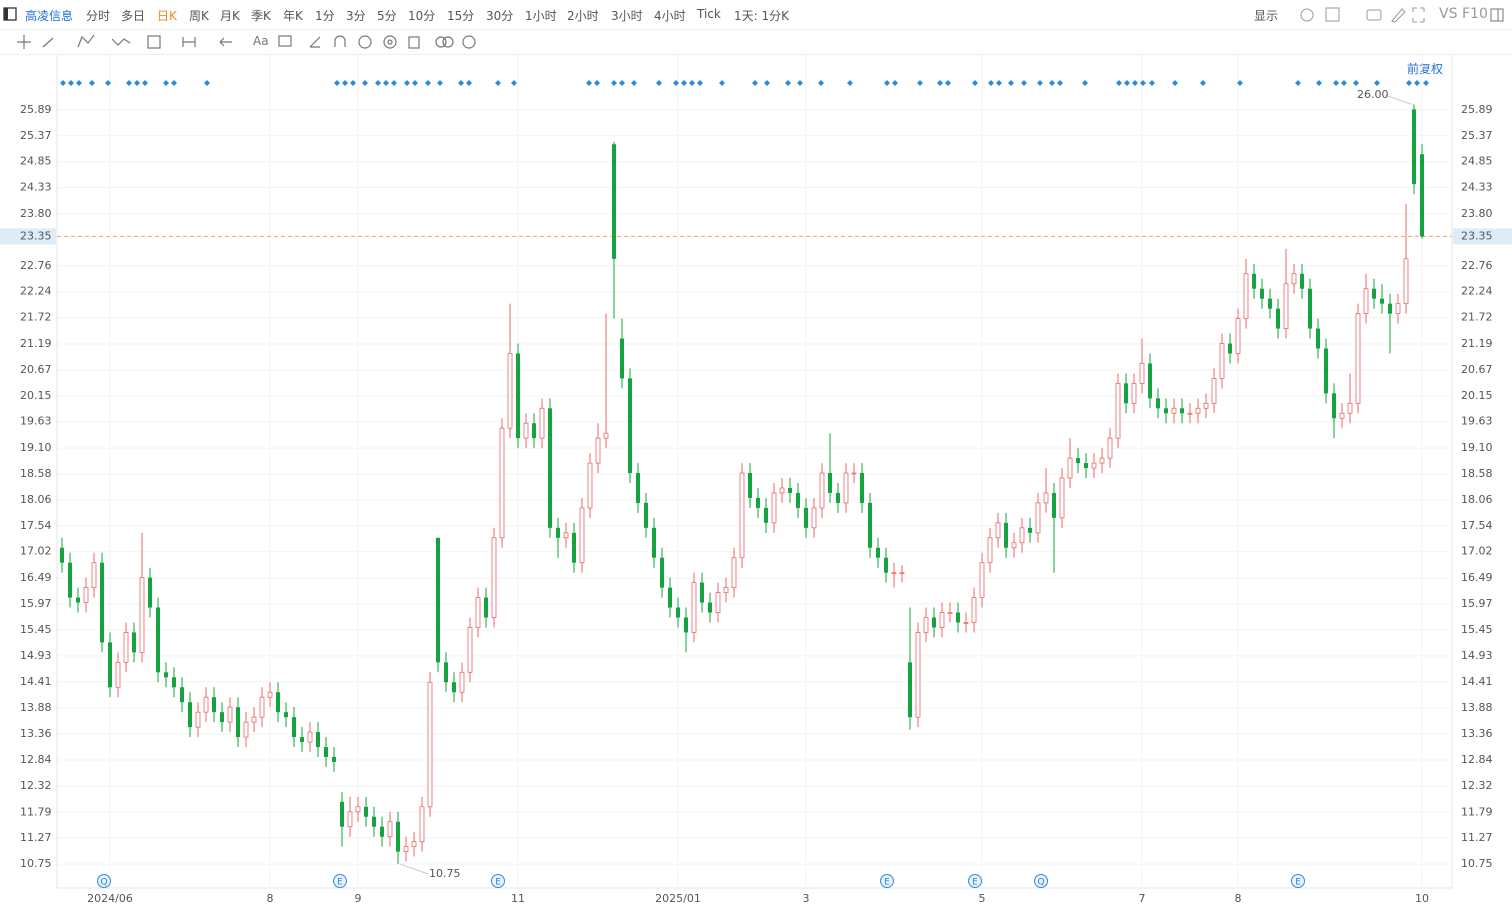  What do you see at coordinates (98, 16) in the screenshot?
I see `period-button: 分时` at bounding box center [98, 16].